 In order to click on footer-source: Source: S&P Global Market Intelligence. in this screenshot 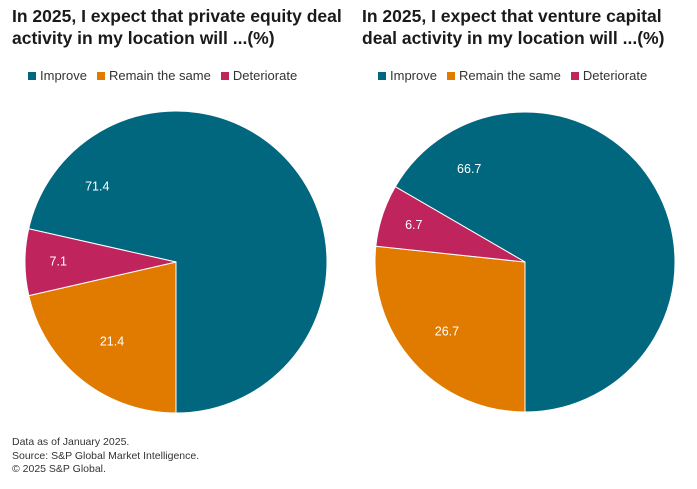, I will do `click(106, 455)`.